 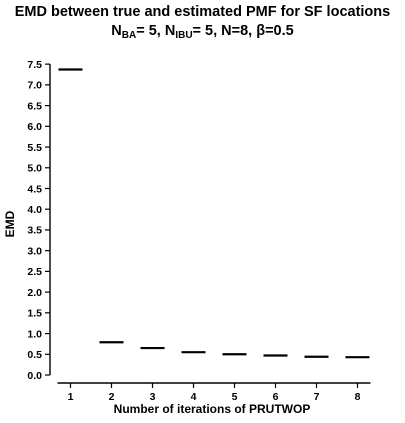 What do you see at coordinates (10, 223) in the screenshot?
I see `y-axis-title: EMD` at bounding box center [10, 223].